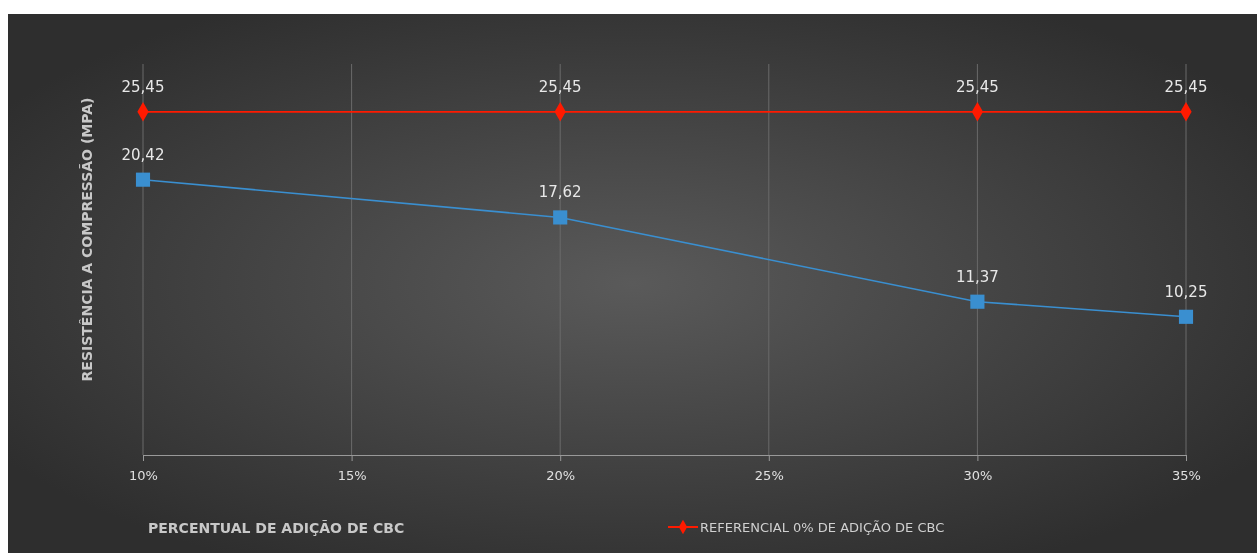 This screenshot has height=553, width=1259. Describe the element at coordinates (87, 239) in the screenshot. I see `y-axis-title: RESISTÊNCIA A COMPRESSÃO (MPA)` at that location.